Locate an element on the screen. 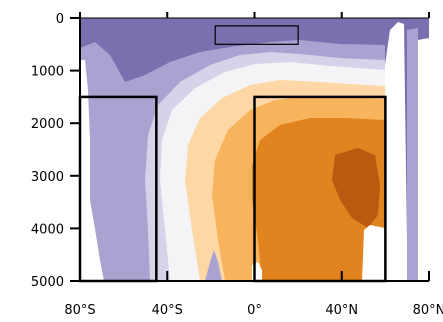 The width and height of the screenshot is (443, 322). field-deep-purple-tongue is located at coordinates (213, 265).